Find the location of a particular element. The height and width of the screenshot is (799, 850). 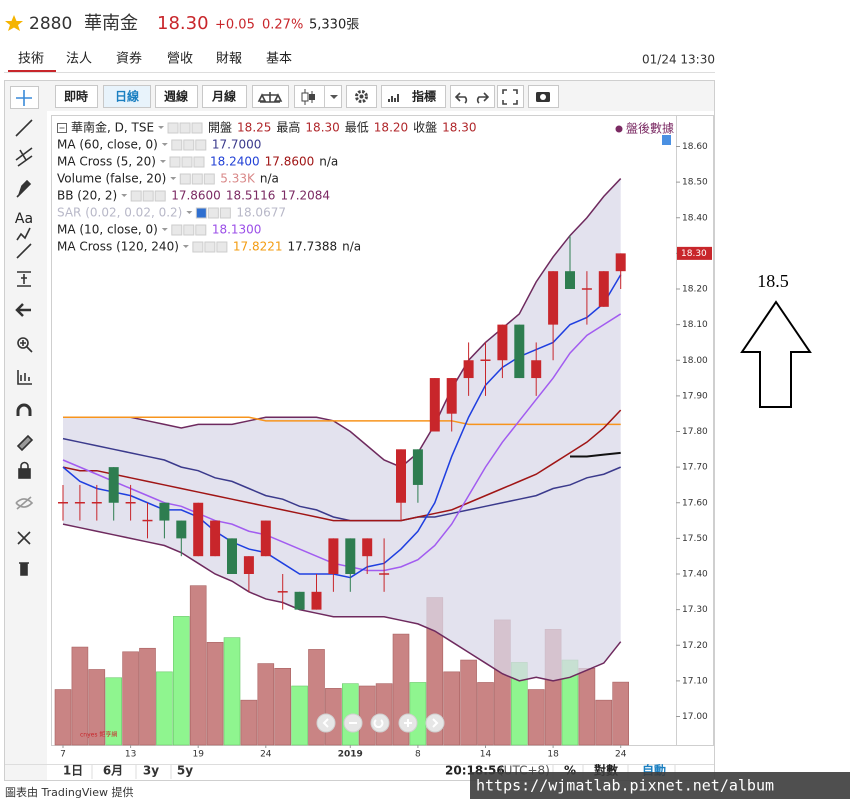

fullscreen-button is located at coordinates (510, 96).